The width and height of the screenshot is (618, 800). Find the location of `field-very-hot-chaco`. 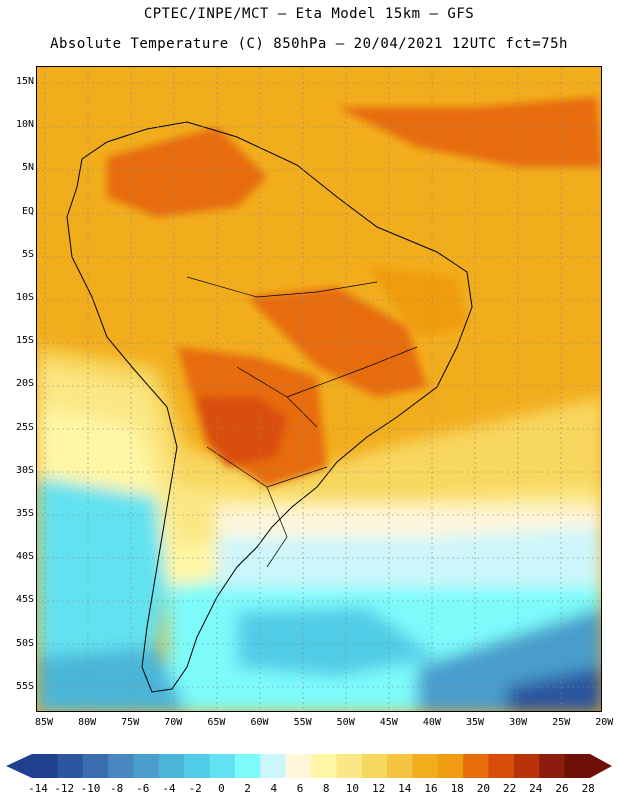

field-very-hot-chaco is located at coordinates (242, 432).